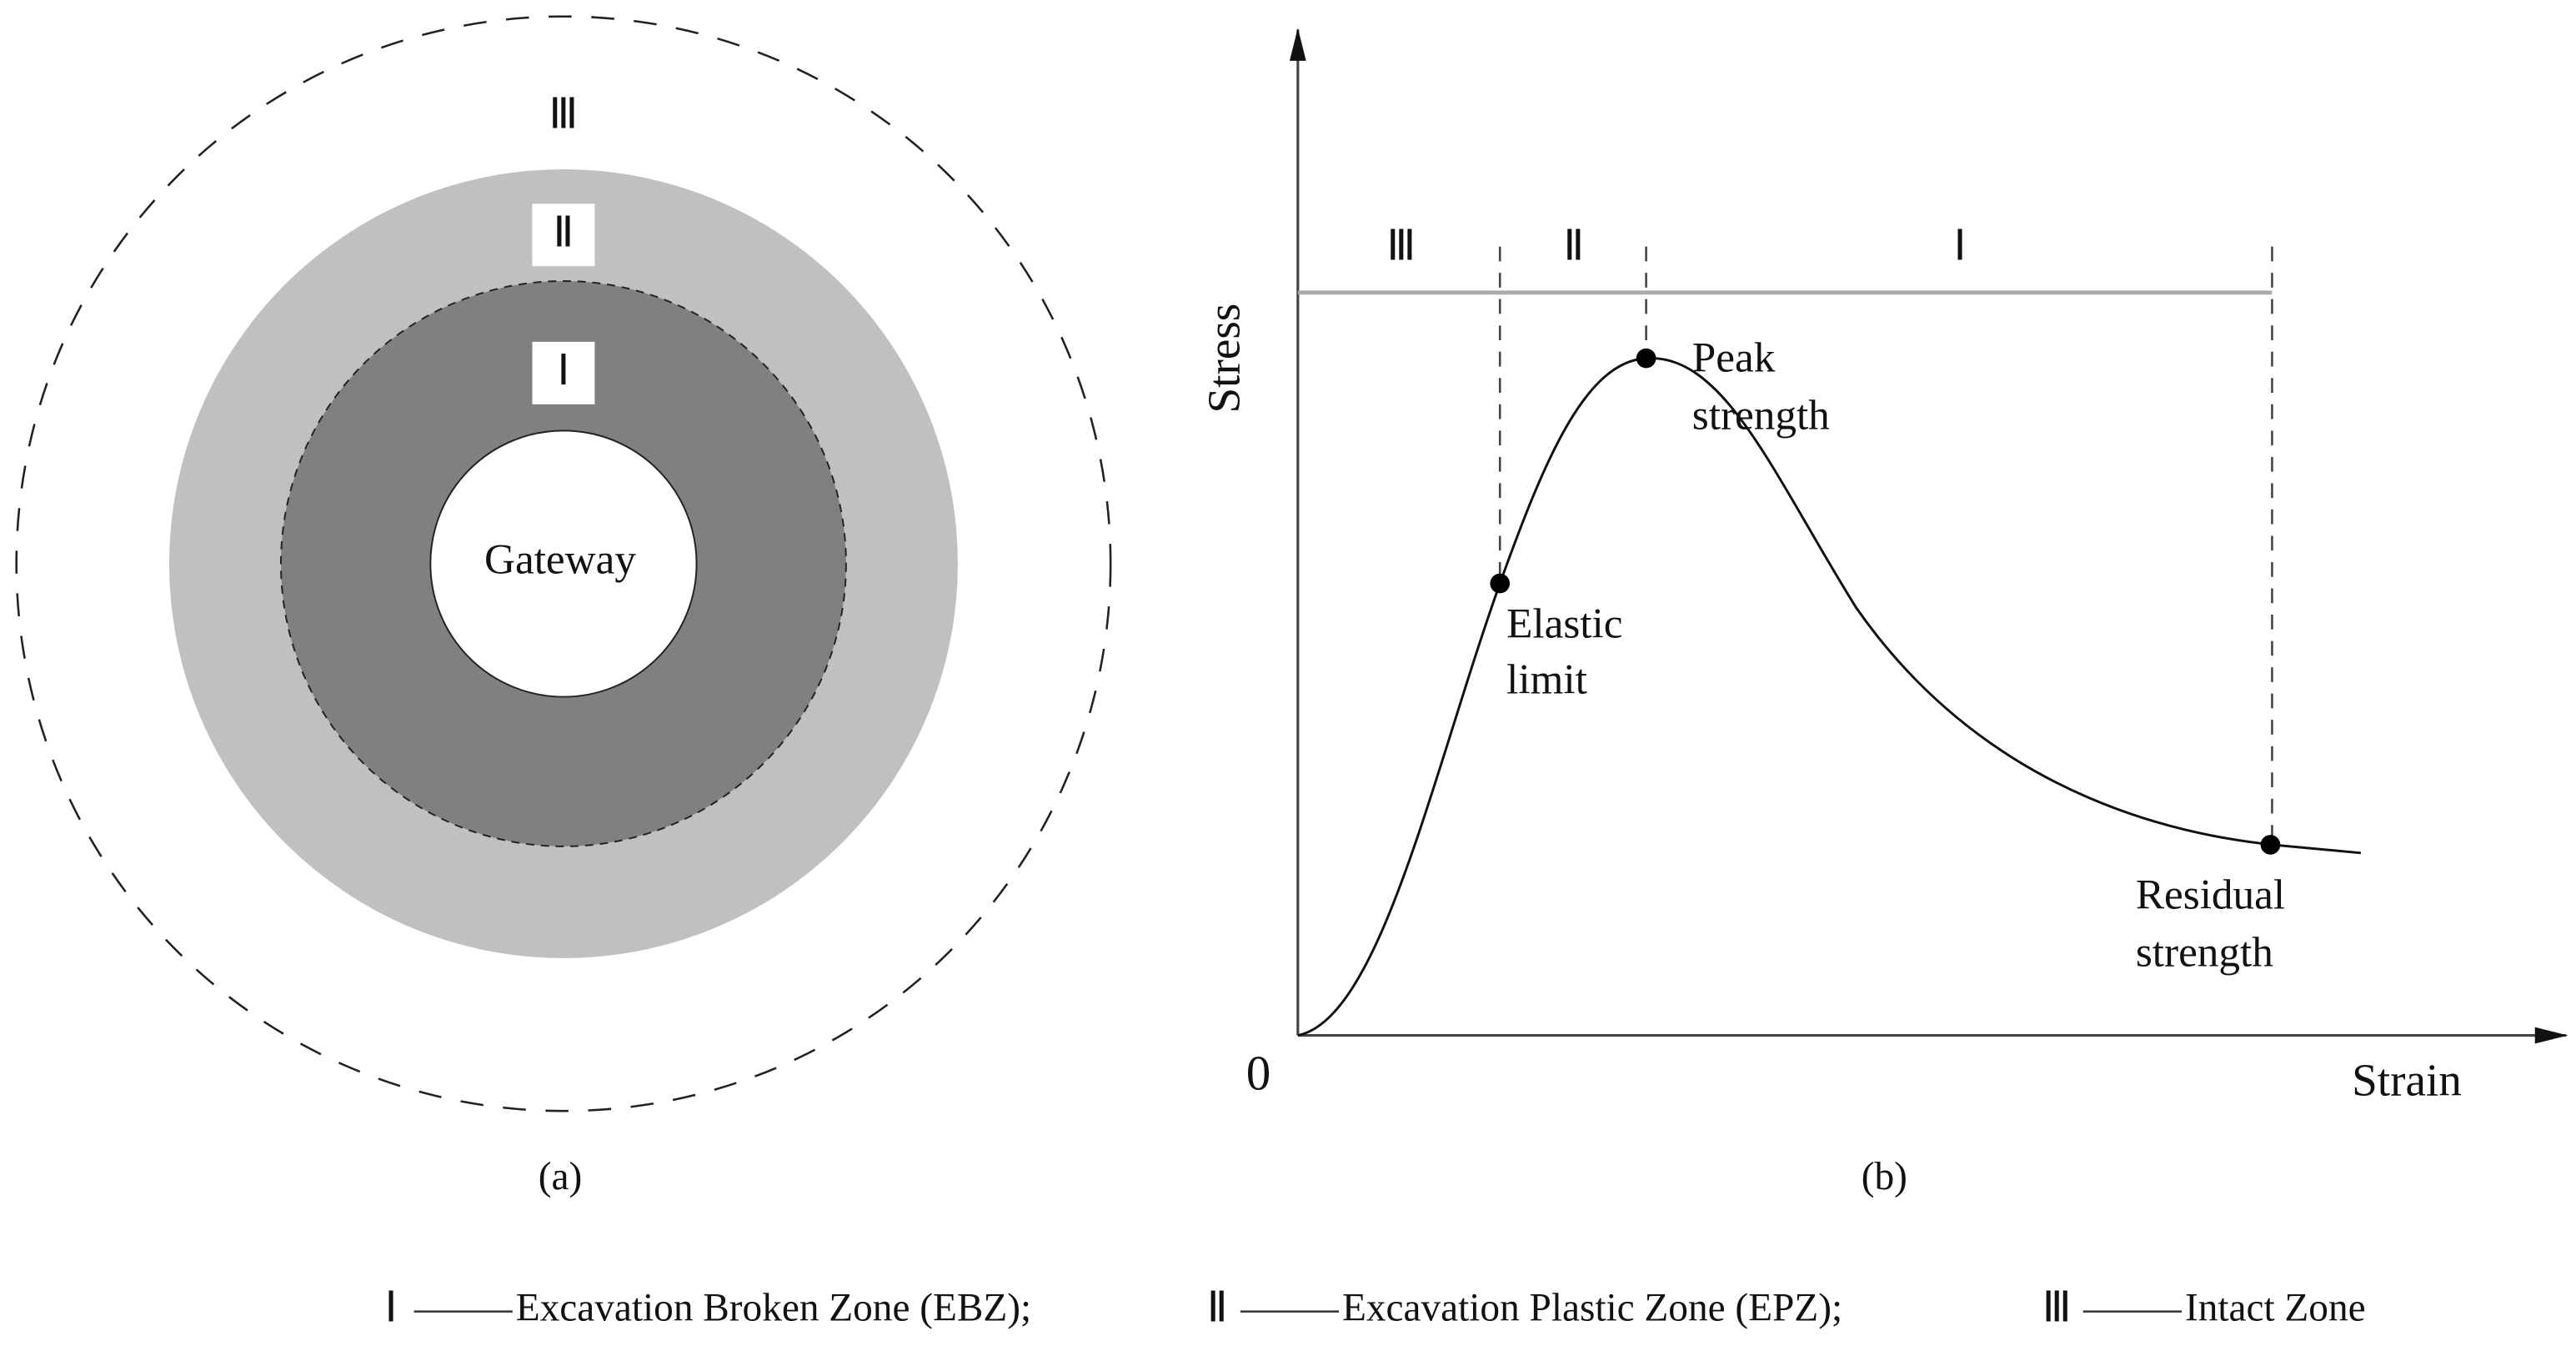 This screenshot has height=1346, width=2576. Describe the element at coordinates (2407, 1079) in the screenshot. I see `x-axis-label: Strain` at that location.